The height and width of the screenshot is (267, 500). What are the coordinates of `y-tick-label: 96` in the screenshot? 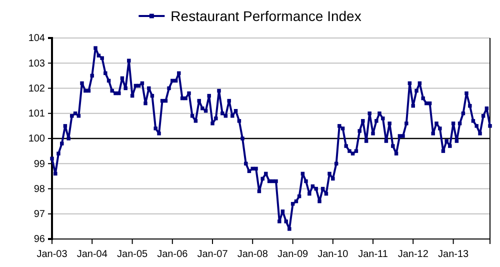 It's located at (40, 240).